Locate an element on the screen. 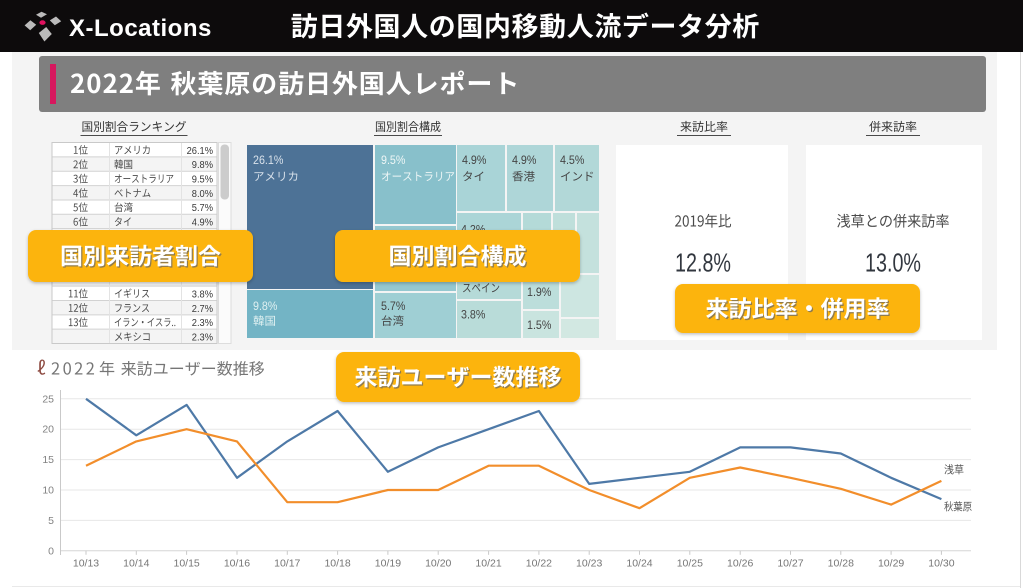  svg-text: 10/15 is located at coordinates (186, 563).